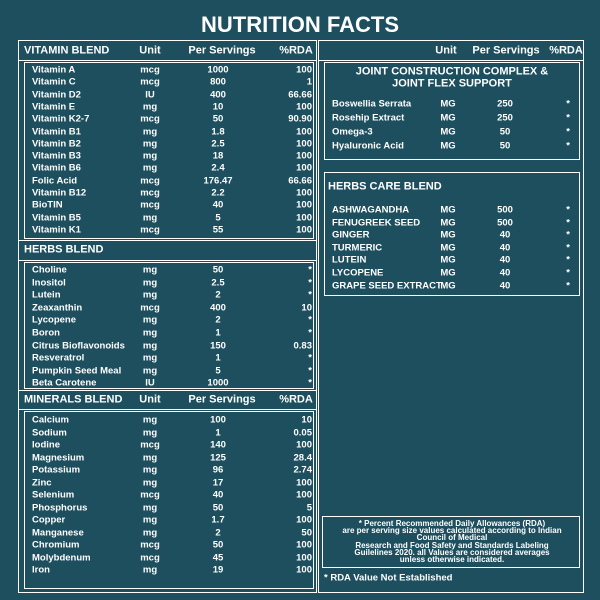  Describe the element at coordinates (64, 249) in the screenshot. I see `section-header: HERBS BLEND` at that location.